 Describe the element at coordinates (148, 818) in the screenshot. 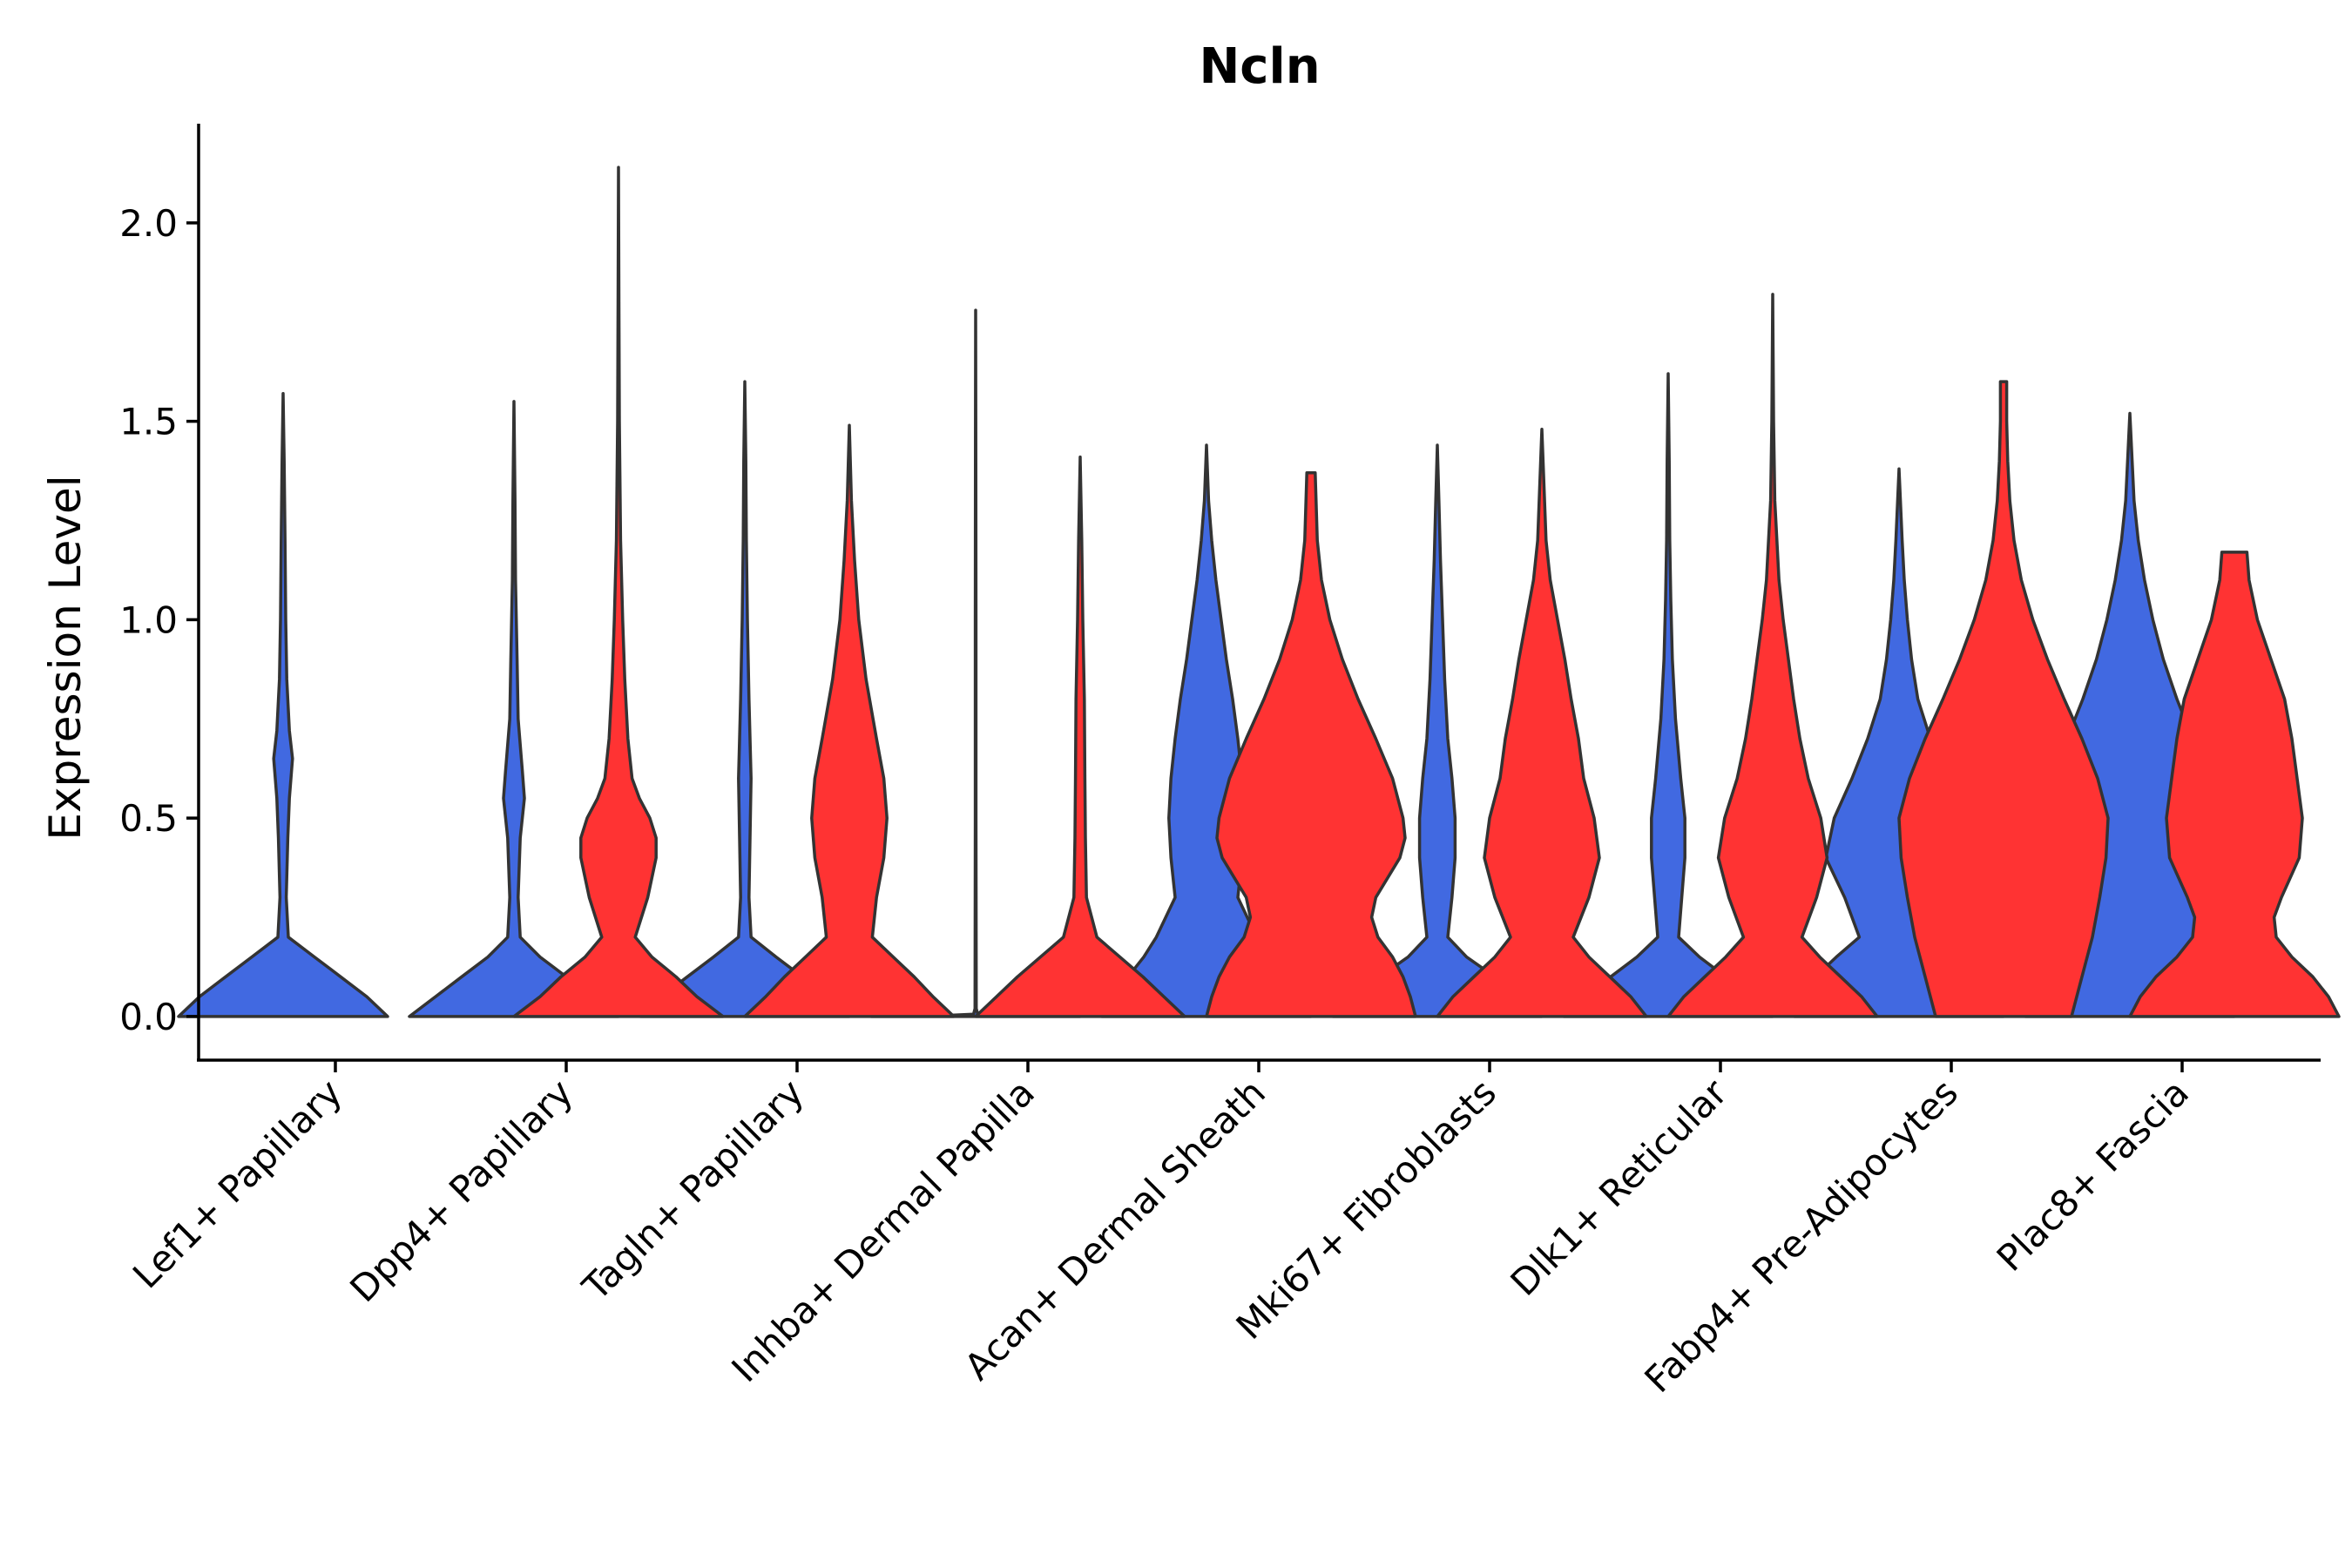

I see `y-tick-label: 0.5` at that location.